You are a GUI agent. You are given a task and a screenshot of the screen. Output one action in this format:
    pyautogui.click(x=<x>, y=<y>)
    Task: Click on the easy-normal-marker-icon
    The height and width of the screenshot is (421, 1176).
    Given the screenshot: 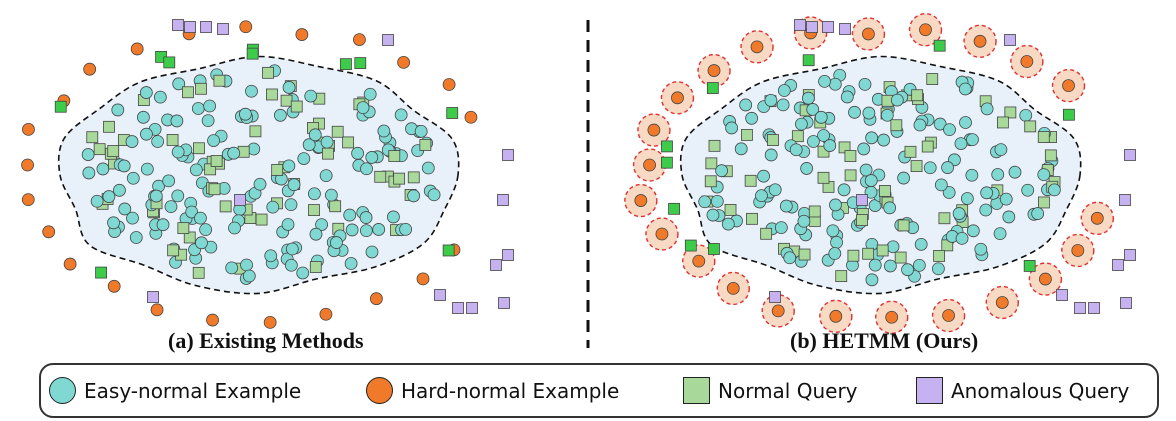 What is the action you would take?
    pyautogui.click(x=62, y=390)
    